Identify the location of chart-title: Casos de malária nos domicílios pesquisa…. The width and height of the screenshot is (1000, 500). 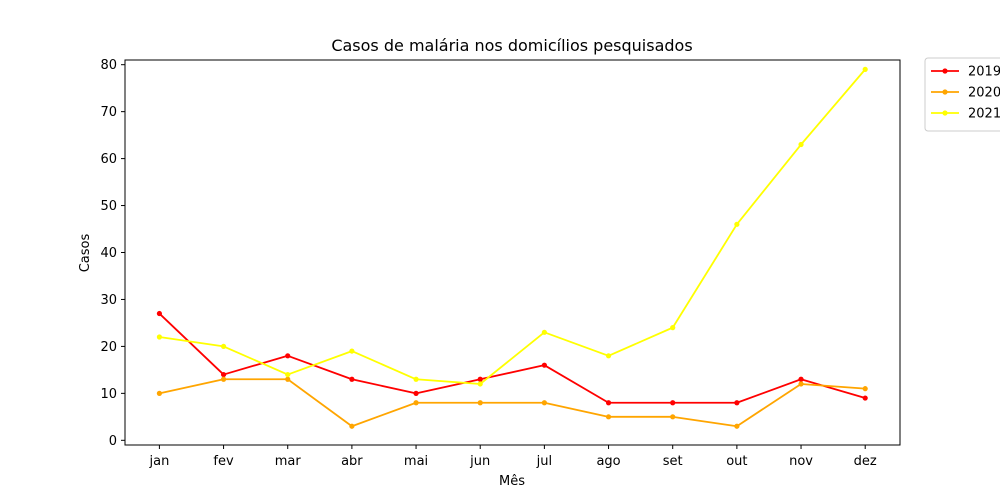
(511, 45).